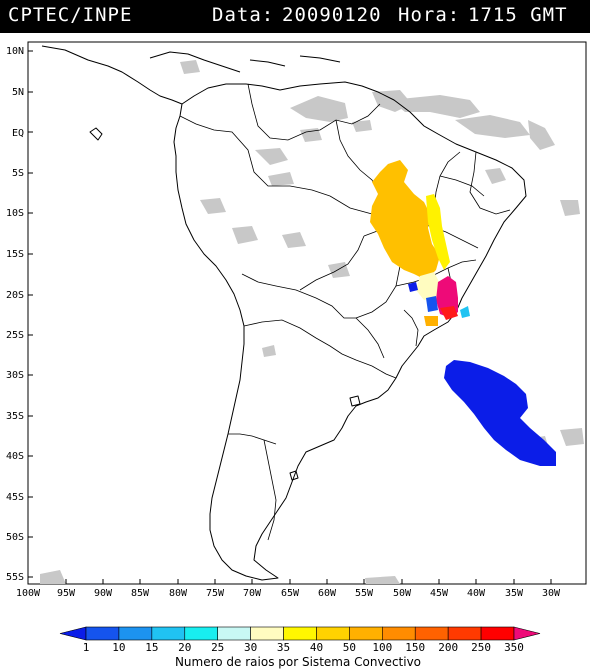 The width and height of the screenshot is (600, 670). Describe the element at coordinates (500, 413) in the screenshot. I see `system-atlantic` at that location.